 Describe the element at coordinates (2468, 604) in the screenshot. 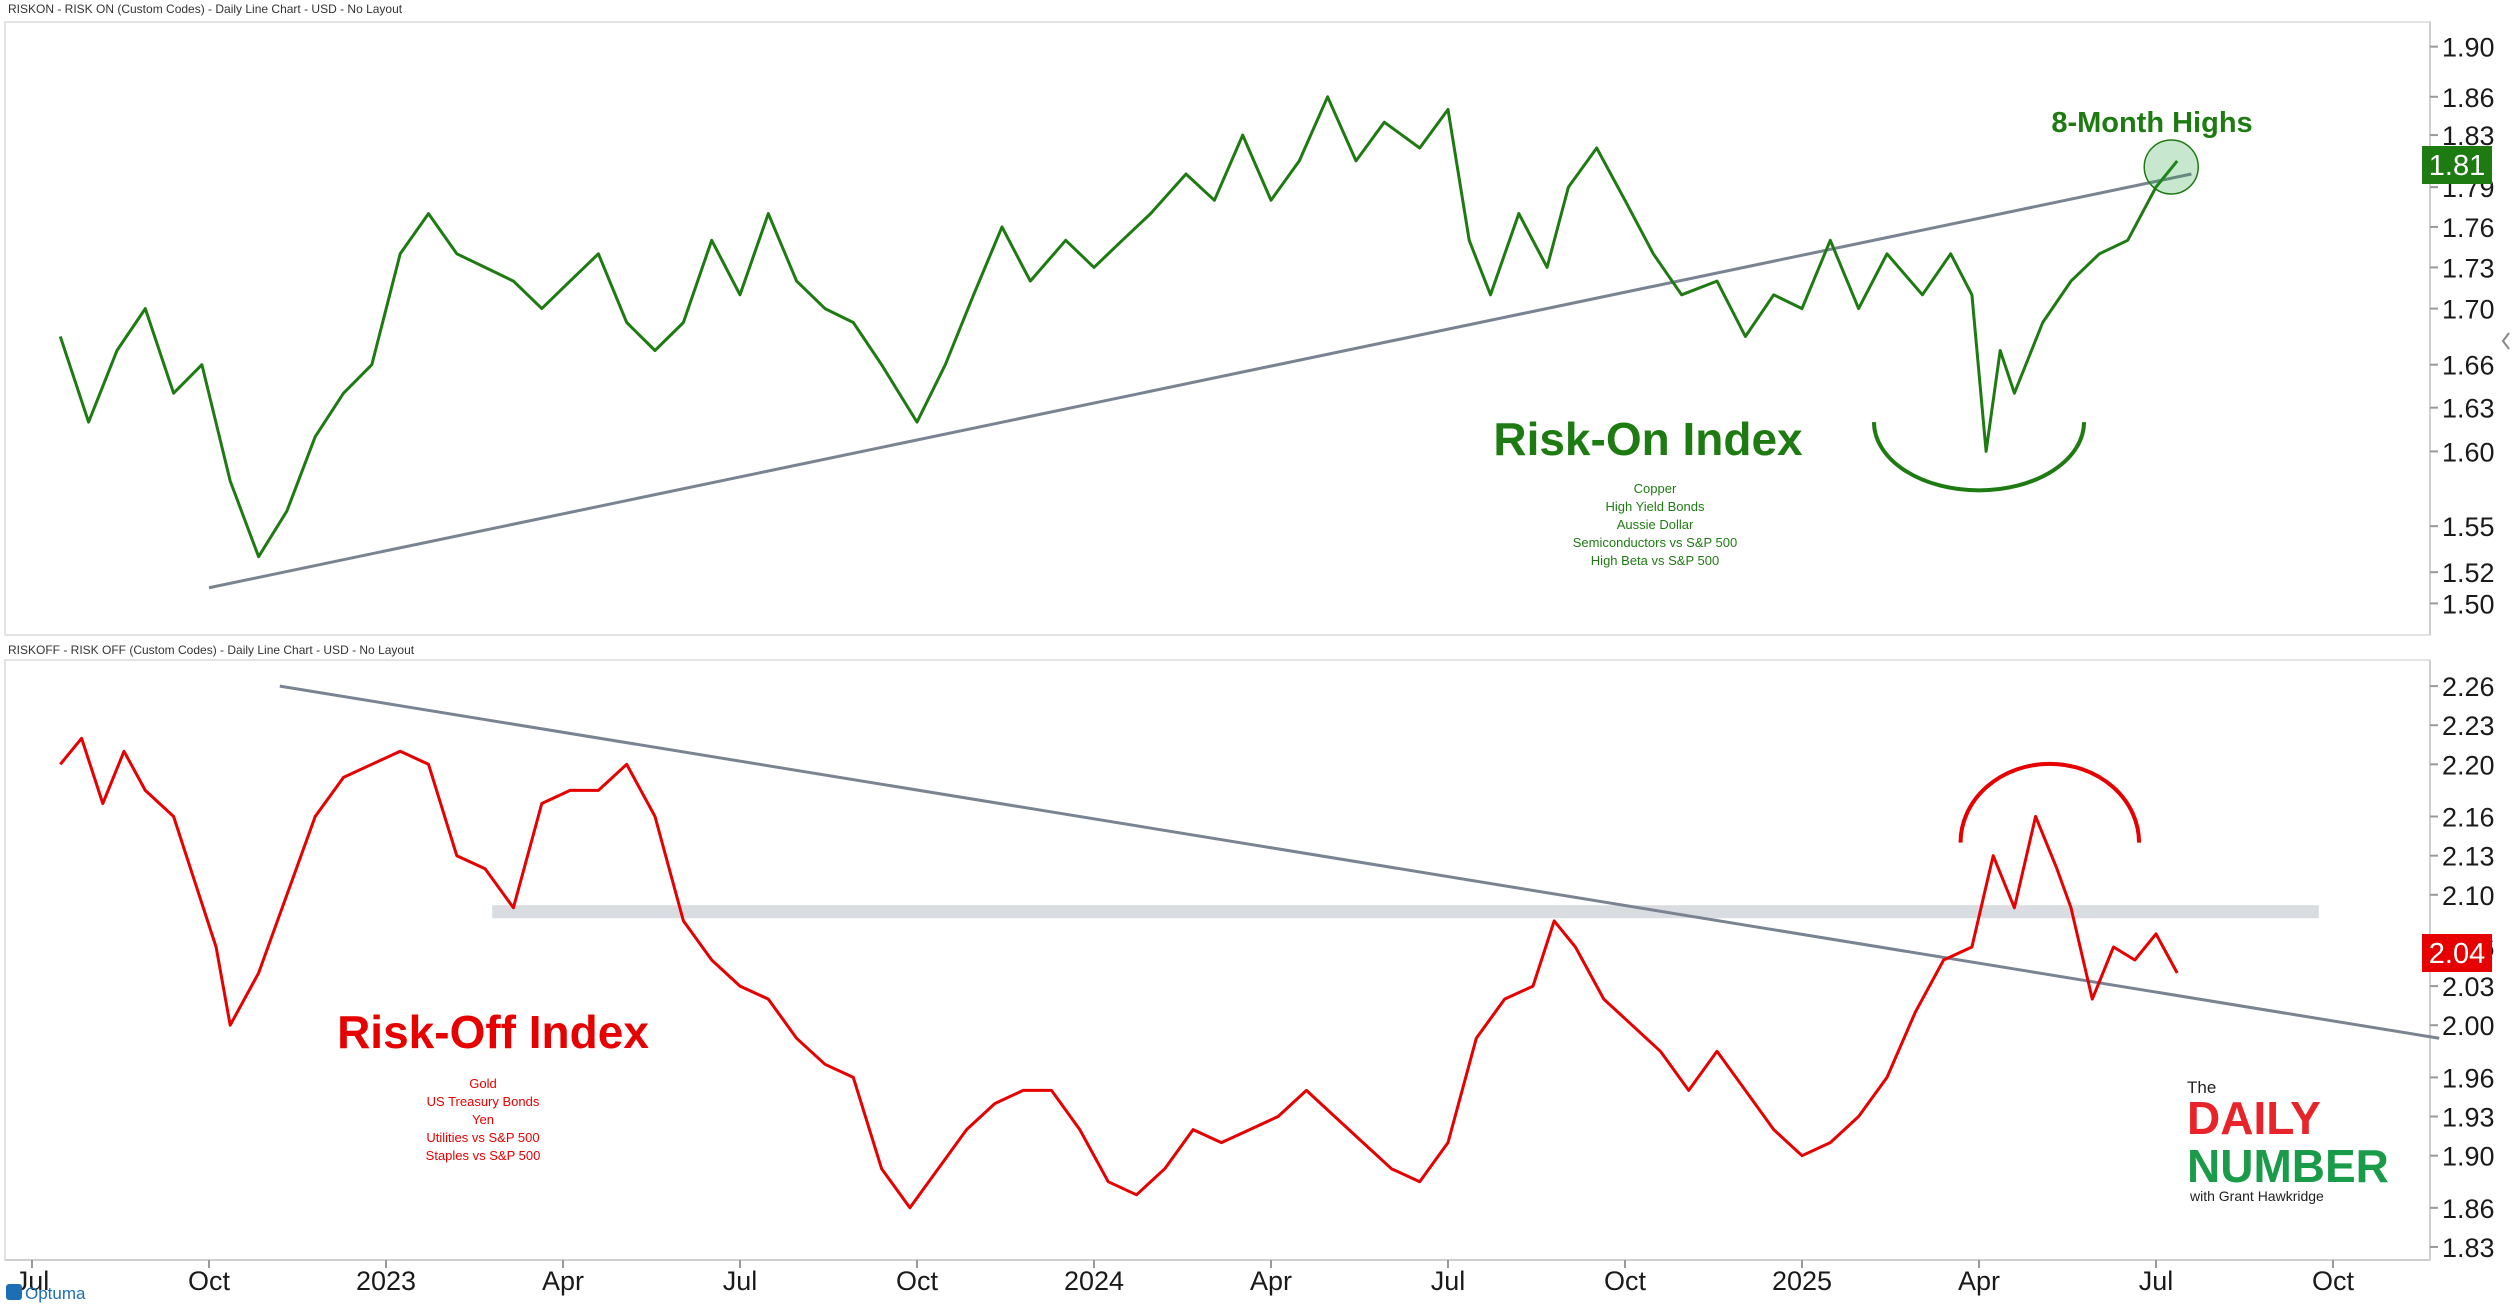

I see `risk-on-y-tick-label: 1.50` at that location.